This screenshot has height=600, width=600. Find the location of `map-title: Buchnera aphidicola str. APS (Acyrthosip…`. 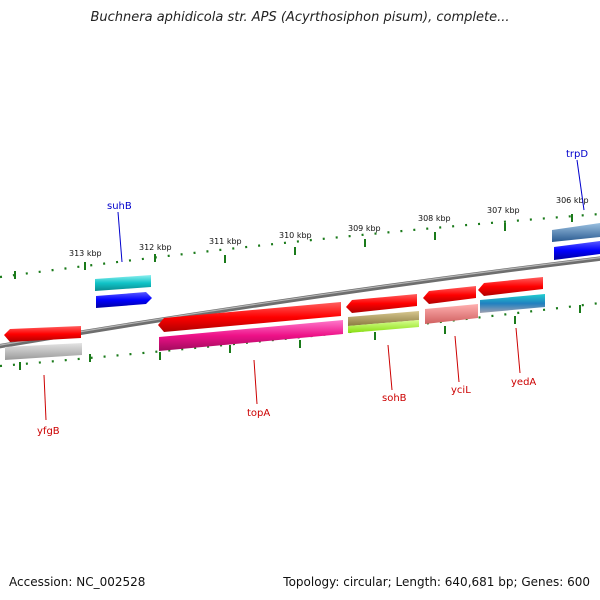

map-title: Buchnera aphidicola str. APS (Acyrthosip… is located at coordinates (300, 17).